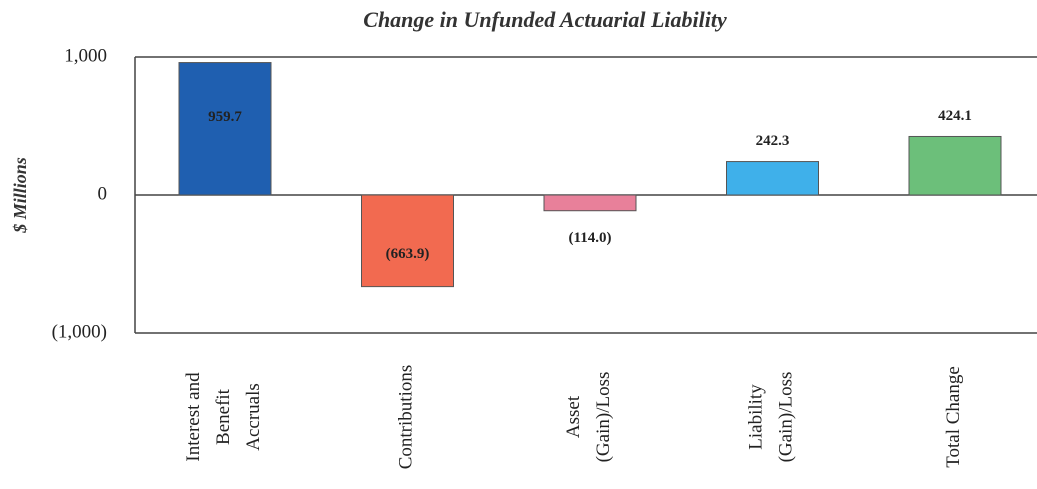 The image size is (1037, 489). What do you see at coordinates (955, 116) in the screenshot?
I see `value-label: 424.1` at bounding box center [955, 116].